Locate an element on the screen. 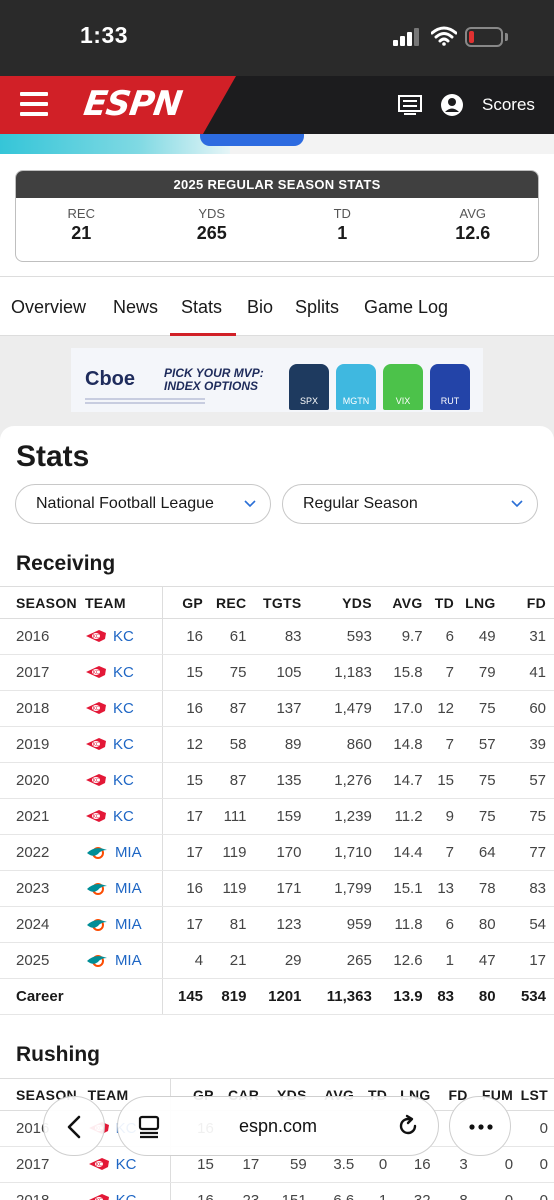  tab-game-log: Game Log is located at coordinates (406, 307).